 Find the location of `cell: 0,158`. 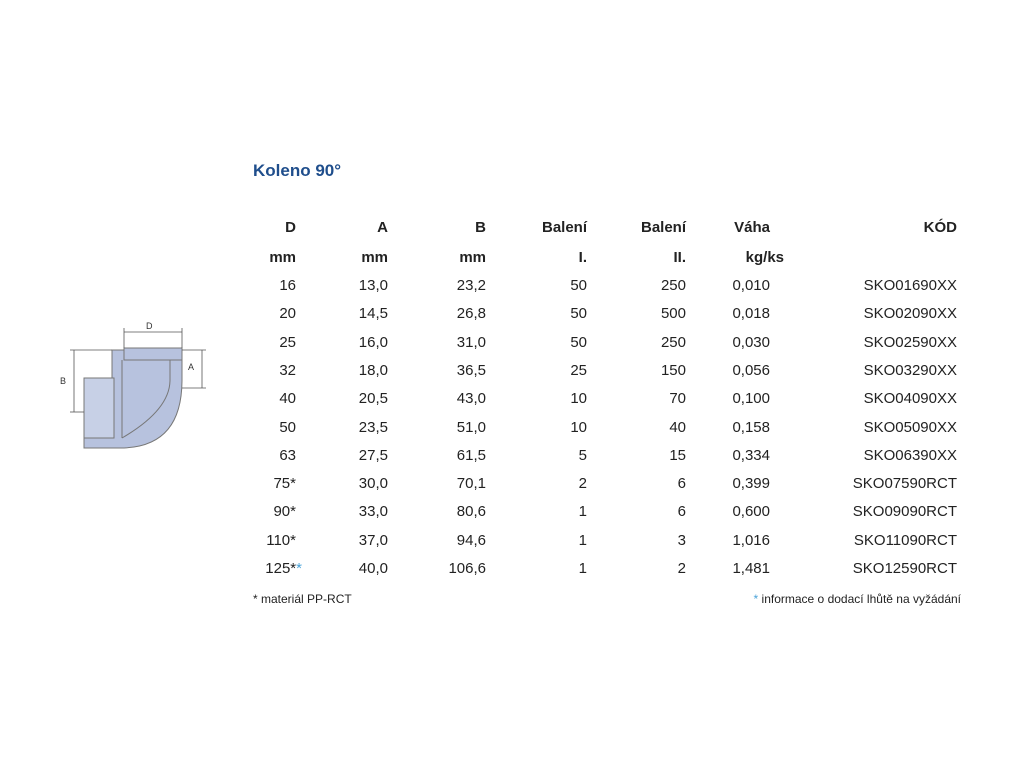

cell: 0,158 is located at coordinates (751, 427).